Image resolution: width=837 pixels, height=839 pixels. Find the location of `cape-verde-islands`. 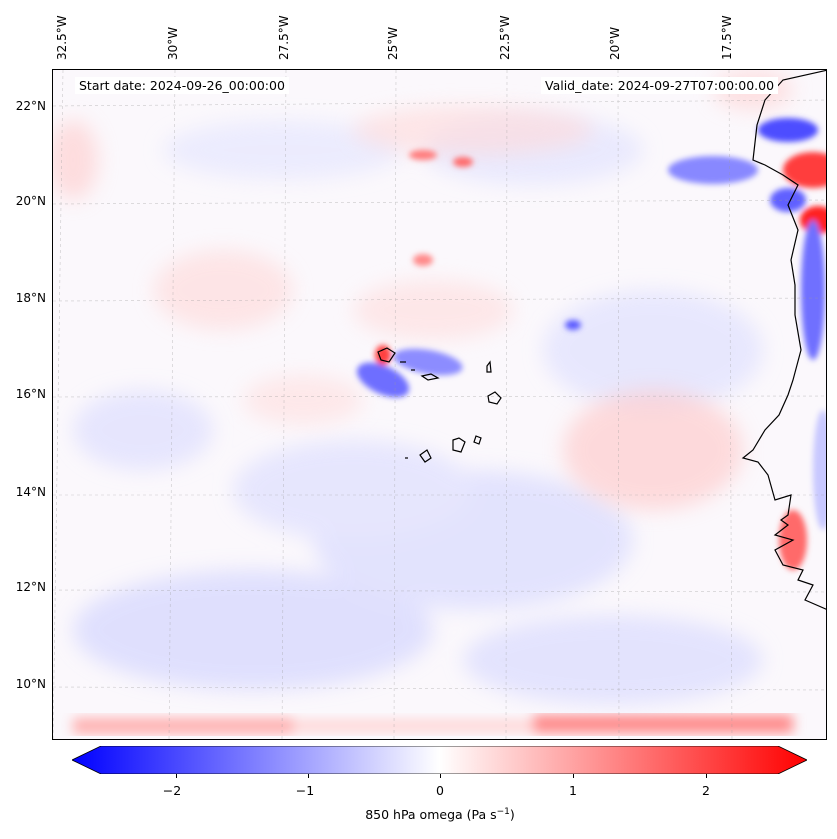

cape-verde-islands is located at coordinates (439, 405).